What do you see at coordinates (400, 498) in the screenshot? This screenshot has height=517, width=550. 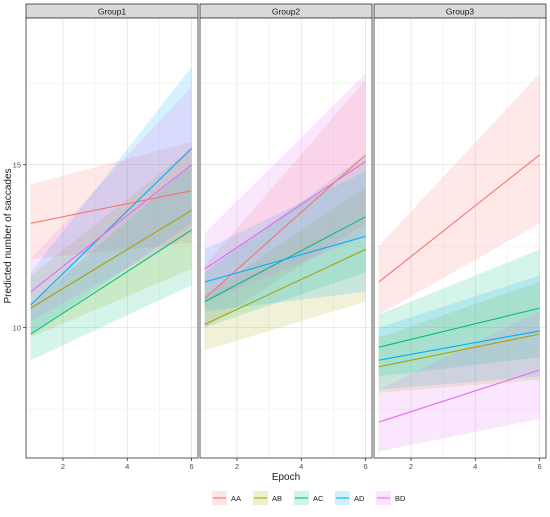 I see `legend-label: BD` at bounding box center [400, 498].